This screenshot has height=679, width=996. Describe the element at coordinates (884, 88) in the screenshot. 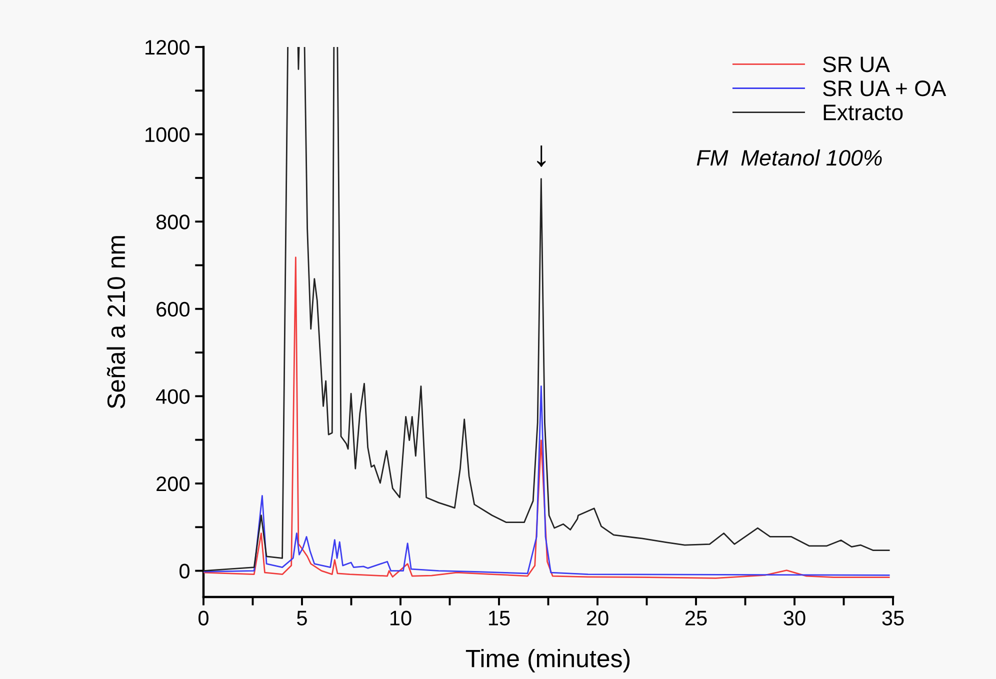

I see `legend-label: SR UA + OA` at that location.